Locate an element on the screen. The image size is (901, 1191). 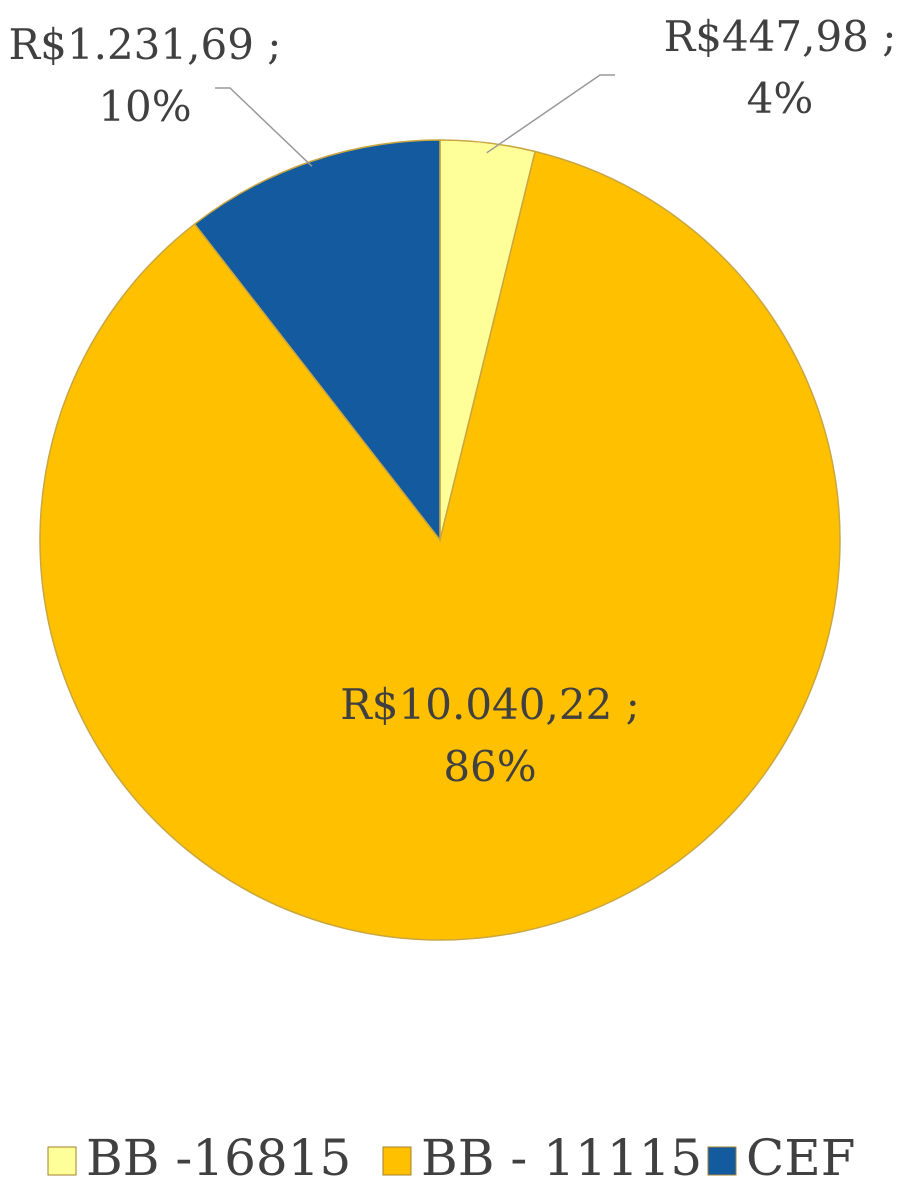
pie-slice is located at coordinates (317, 341).